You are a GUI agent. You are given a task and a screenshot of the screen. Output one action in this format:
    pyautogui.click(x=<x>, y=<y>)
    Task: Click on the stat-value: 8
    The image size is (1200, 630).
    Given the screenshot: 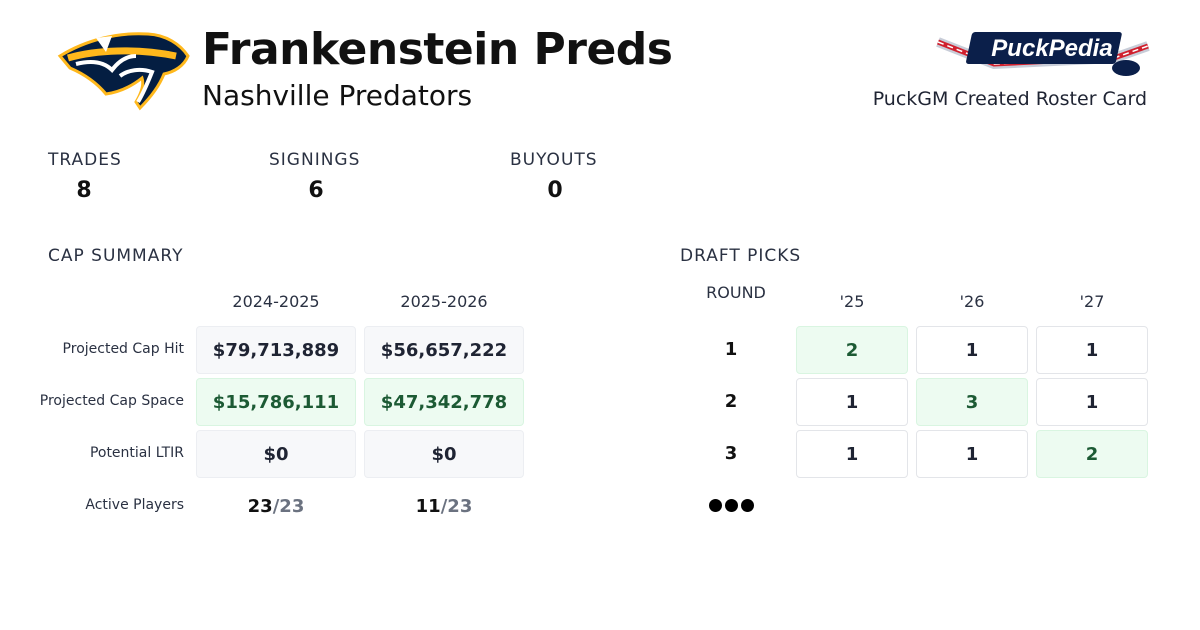 What is the action you would take?
    pyautogui.click(x=84, y=190)
    